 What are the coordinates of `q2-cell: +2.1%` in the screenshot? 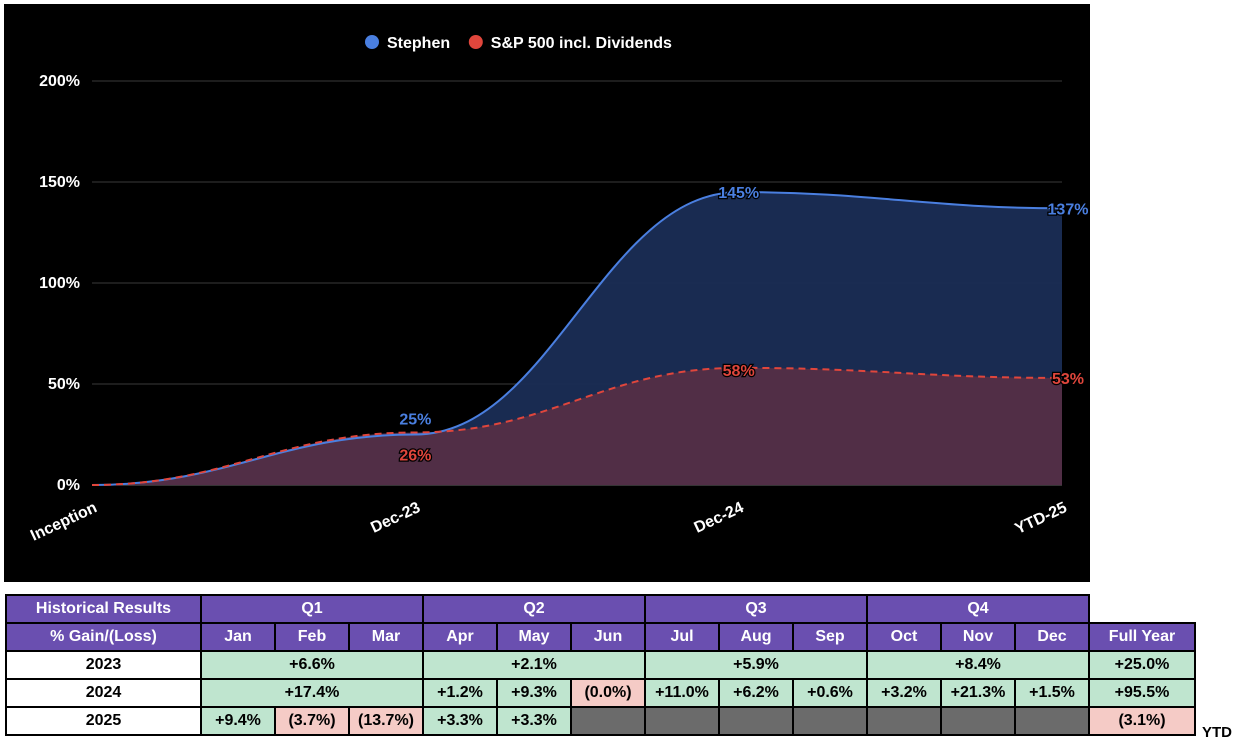 It's located at (534, 665).